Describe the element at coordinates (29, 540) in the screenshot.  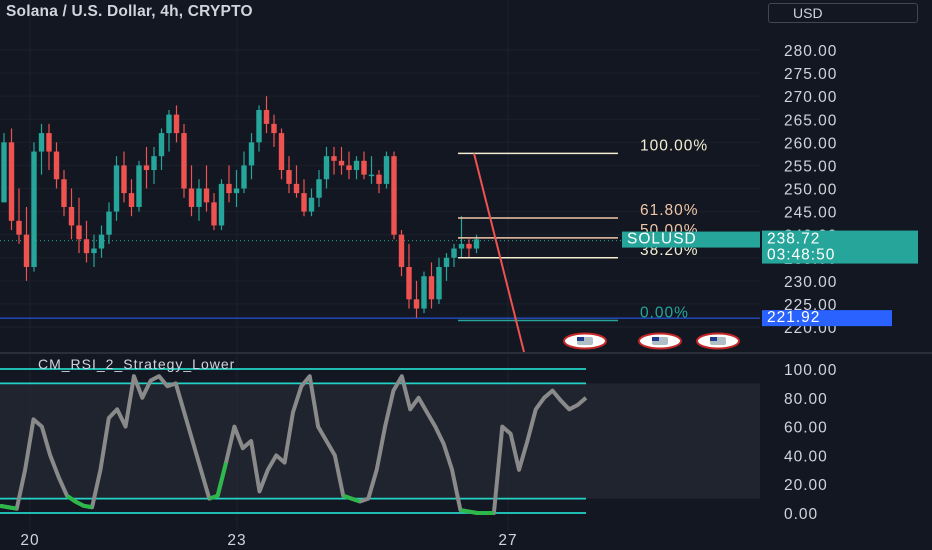
I see `time-label: 20` at that location.